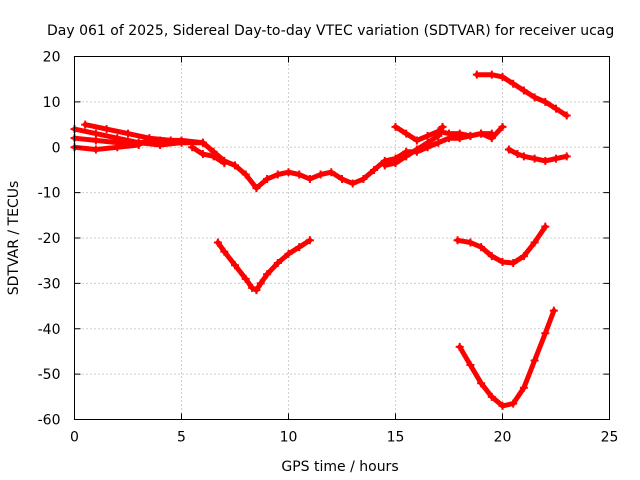  What do you see at coordinates (49, 194) in the screenshot?
I see `y-tick-label: -10` at bounding box center [49, 194].